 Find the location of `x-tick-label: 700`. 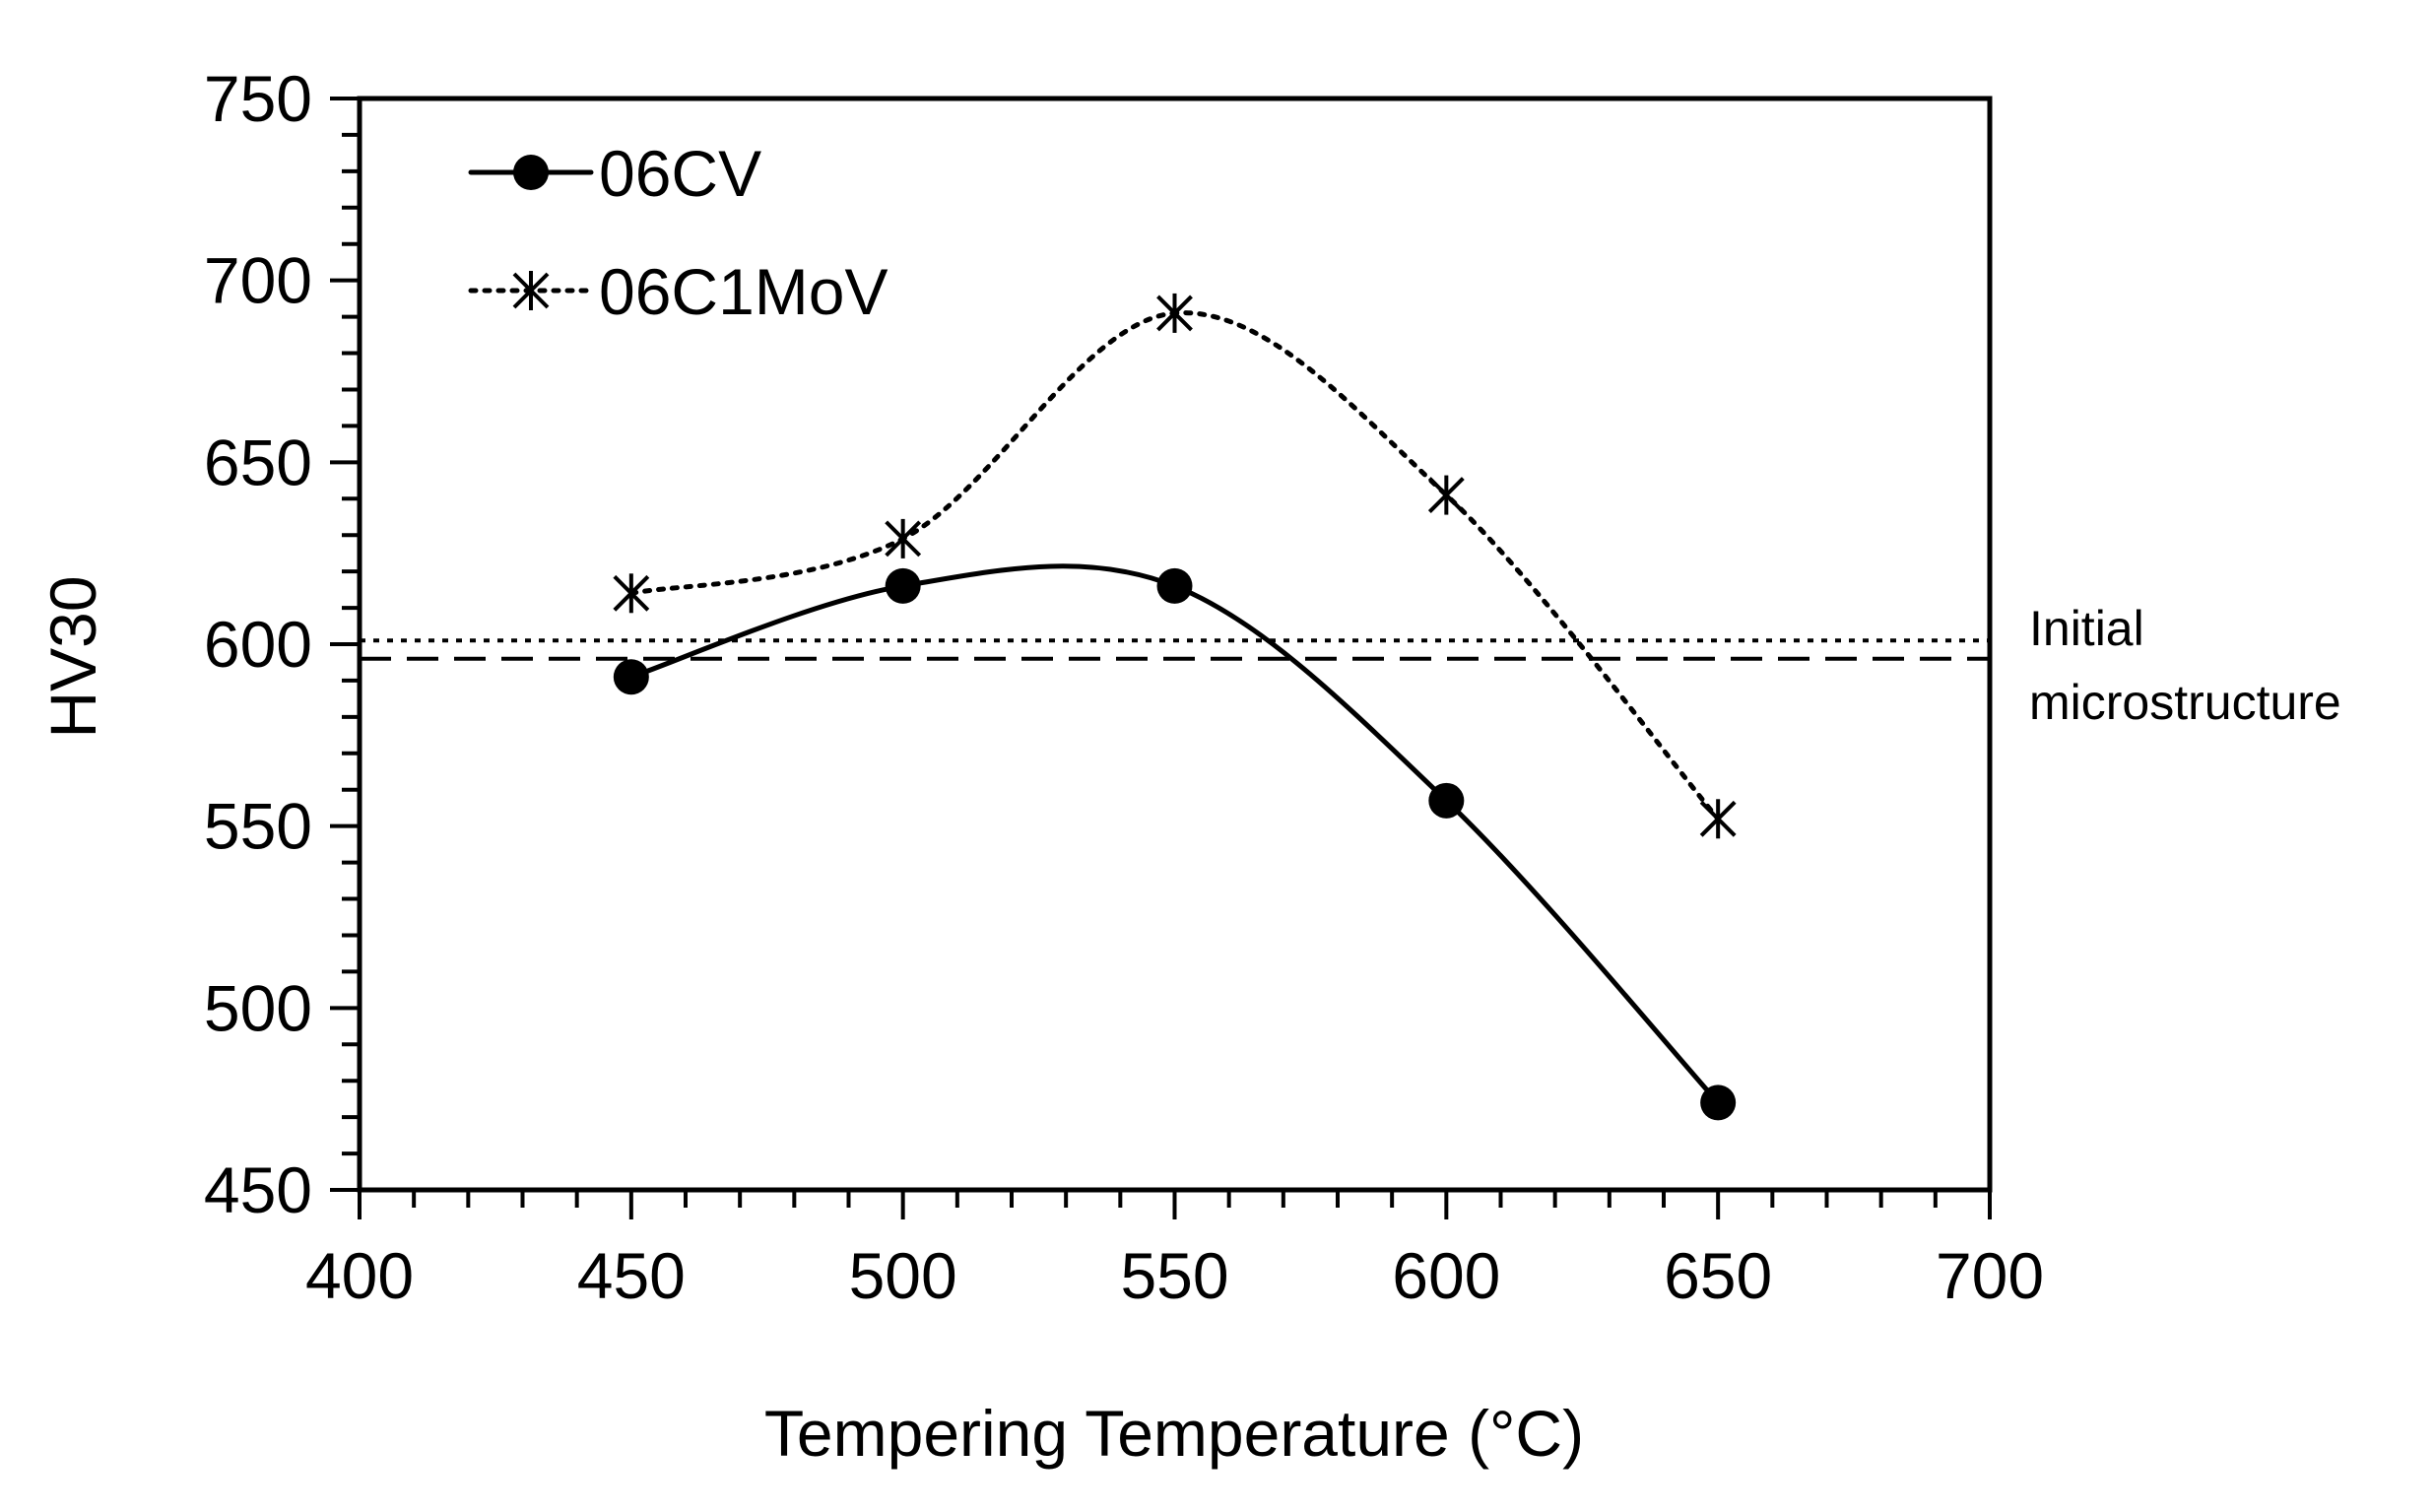

x-tick-label: 700 is located at coordinates (1990, 1275).